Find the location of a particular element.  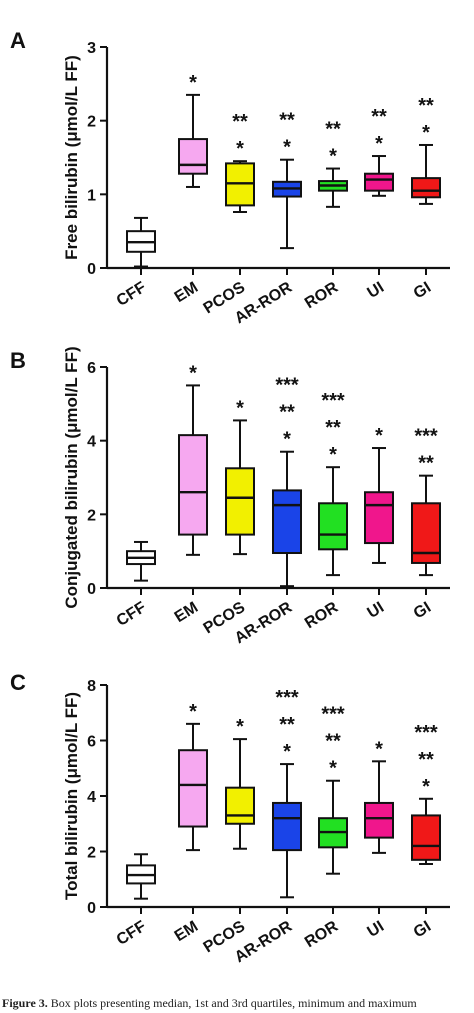

y-axis-title: Free bilirubin (μmol/L FF) is located at coordinates (71, 157).